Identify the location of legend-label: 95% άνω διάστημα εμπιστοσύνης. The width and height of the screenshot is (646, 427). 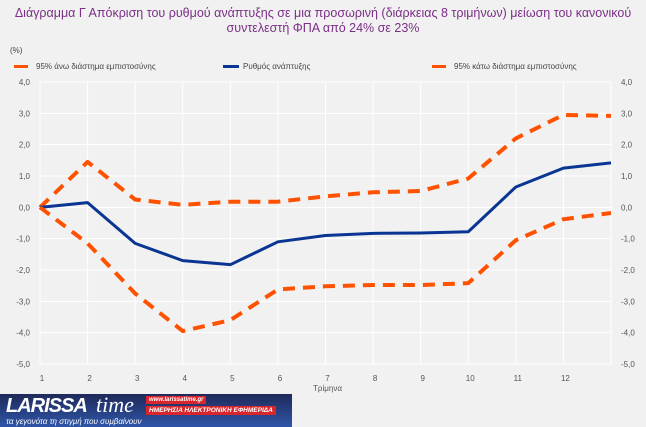
(96, 66).